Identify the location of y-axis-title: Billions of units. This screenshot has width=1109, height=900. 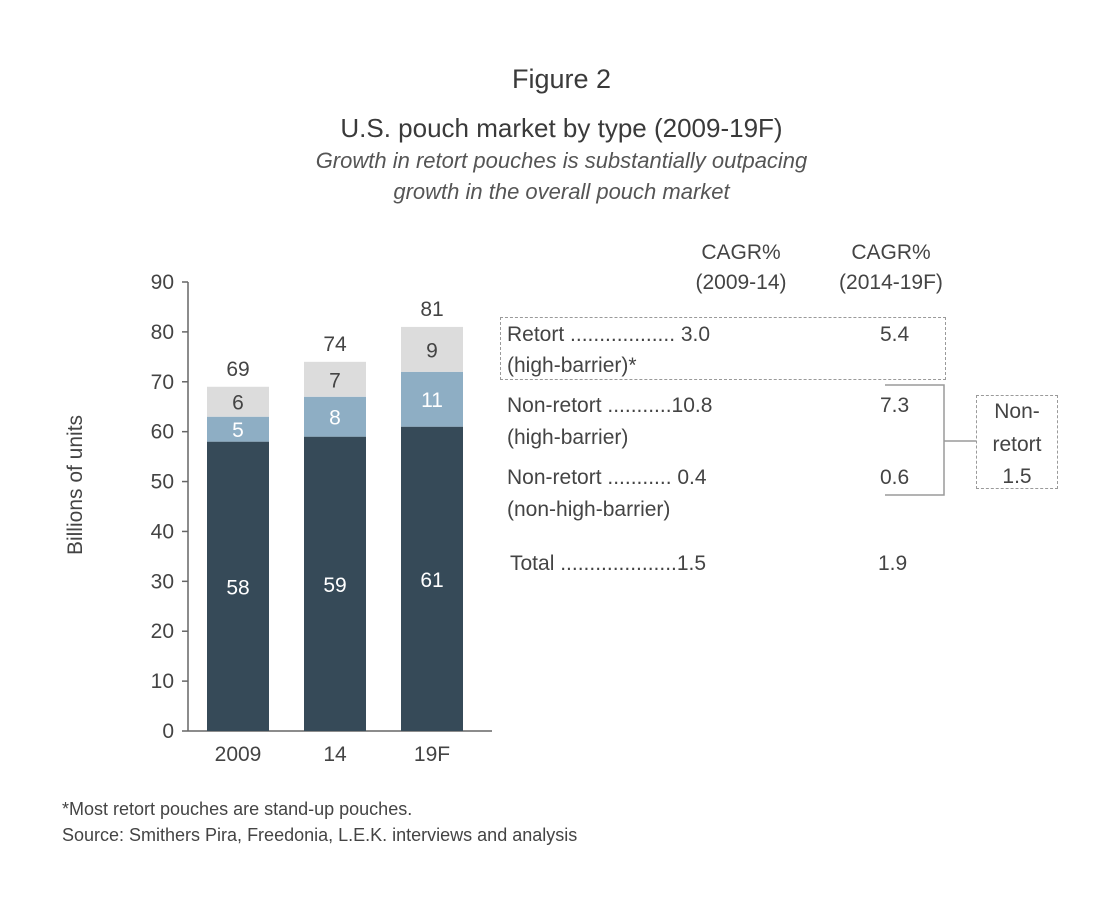
(75, 485).